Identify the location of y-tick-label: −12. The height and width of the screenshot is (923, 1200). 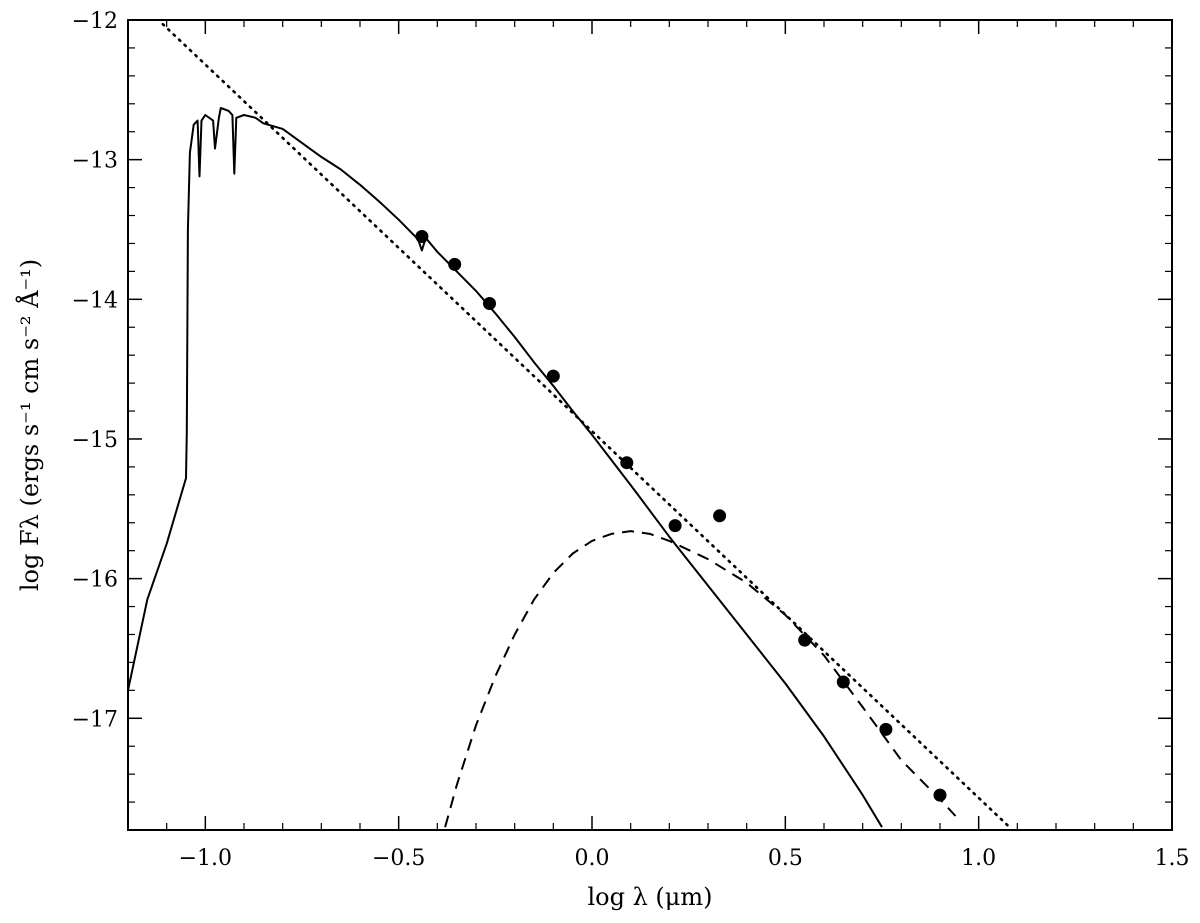
(95, 21).